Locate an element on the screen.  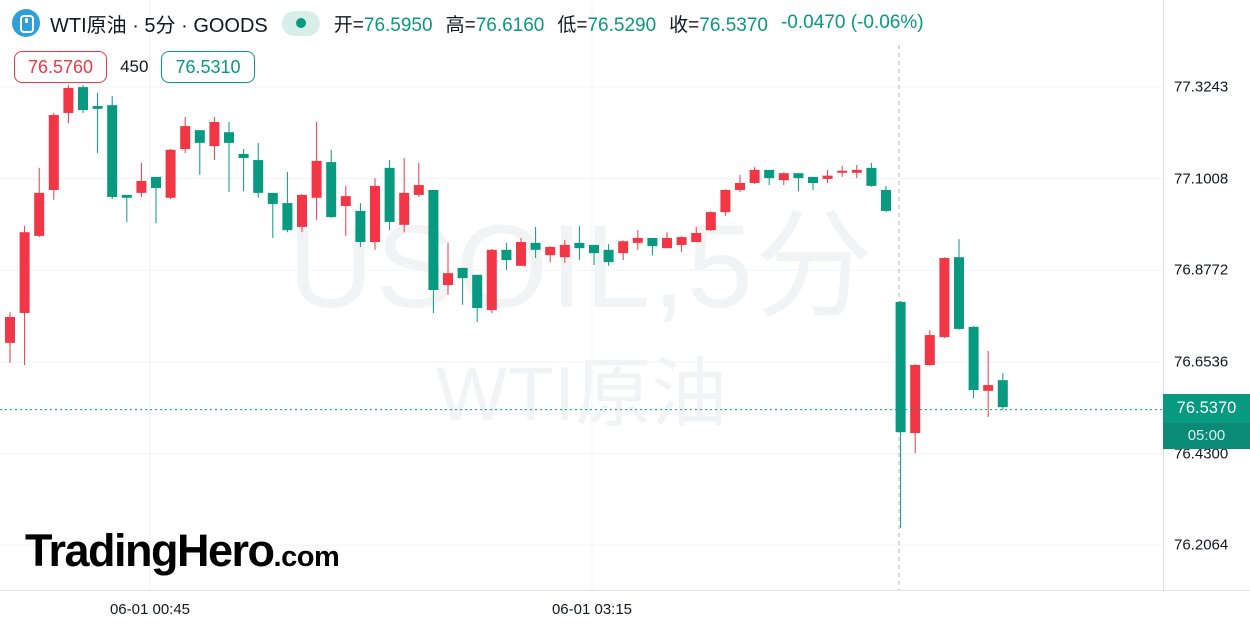
ask-price-badge: 76.5310 is located at coordinates (208, 67).